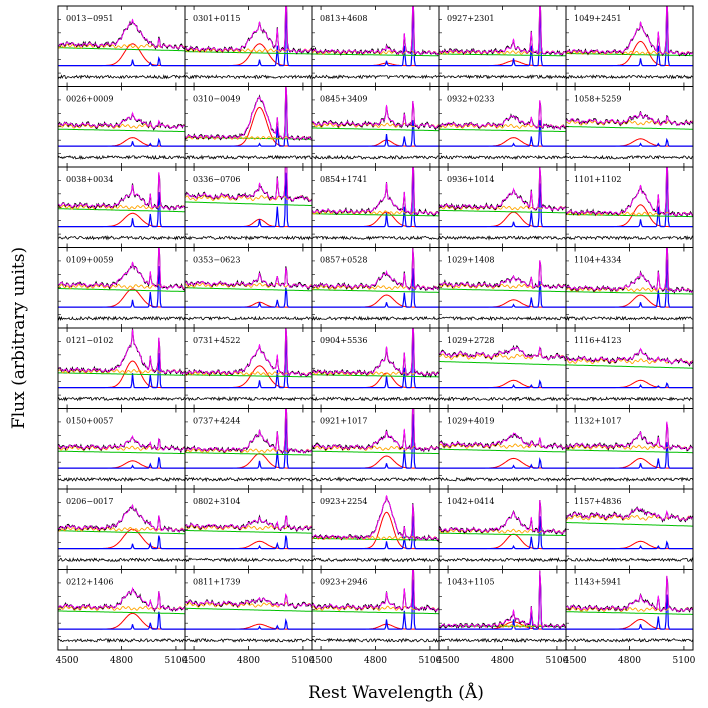 Image resolution: width=708 pixels, height=708 pixels. What do you see at coordinates (216, 582) in the screenshot?
I see `panel-label: 0811+1739` at bounding box center [216, 582].